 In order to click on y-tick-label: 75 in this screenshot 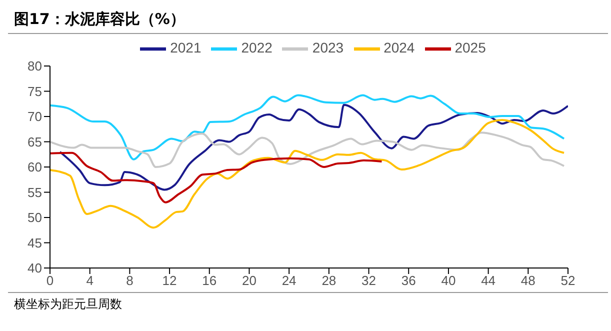, I will do `click(35, 91)`.